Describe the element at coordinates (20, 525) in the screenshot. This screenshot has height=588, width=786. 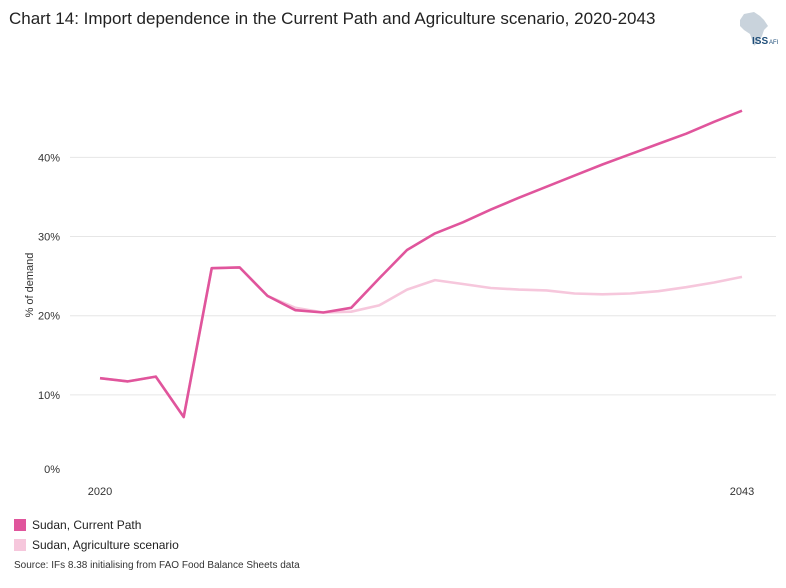
I see `legend-swatch-current-path` at that location.